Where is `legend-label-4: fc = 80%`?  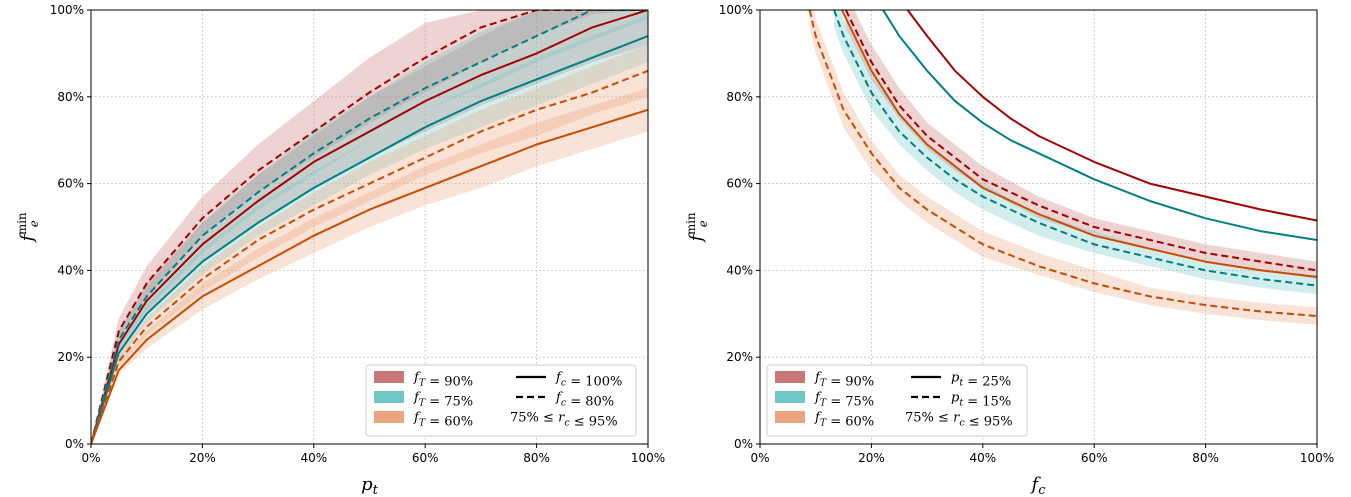
legend-label-4: fc = 80% is located at coordinates (584, 400).